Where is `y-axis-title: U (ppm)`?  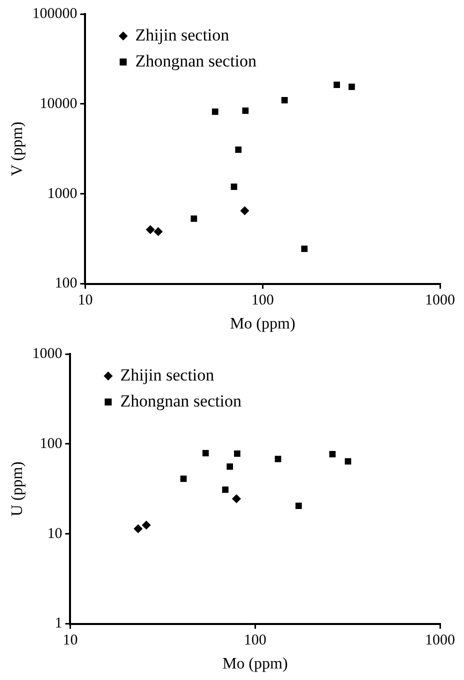 y-axis-title: U (ppm) is located at coordinates (17, 489).